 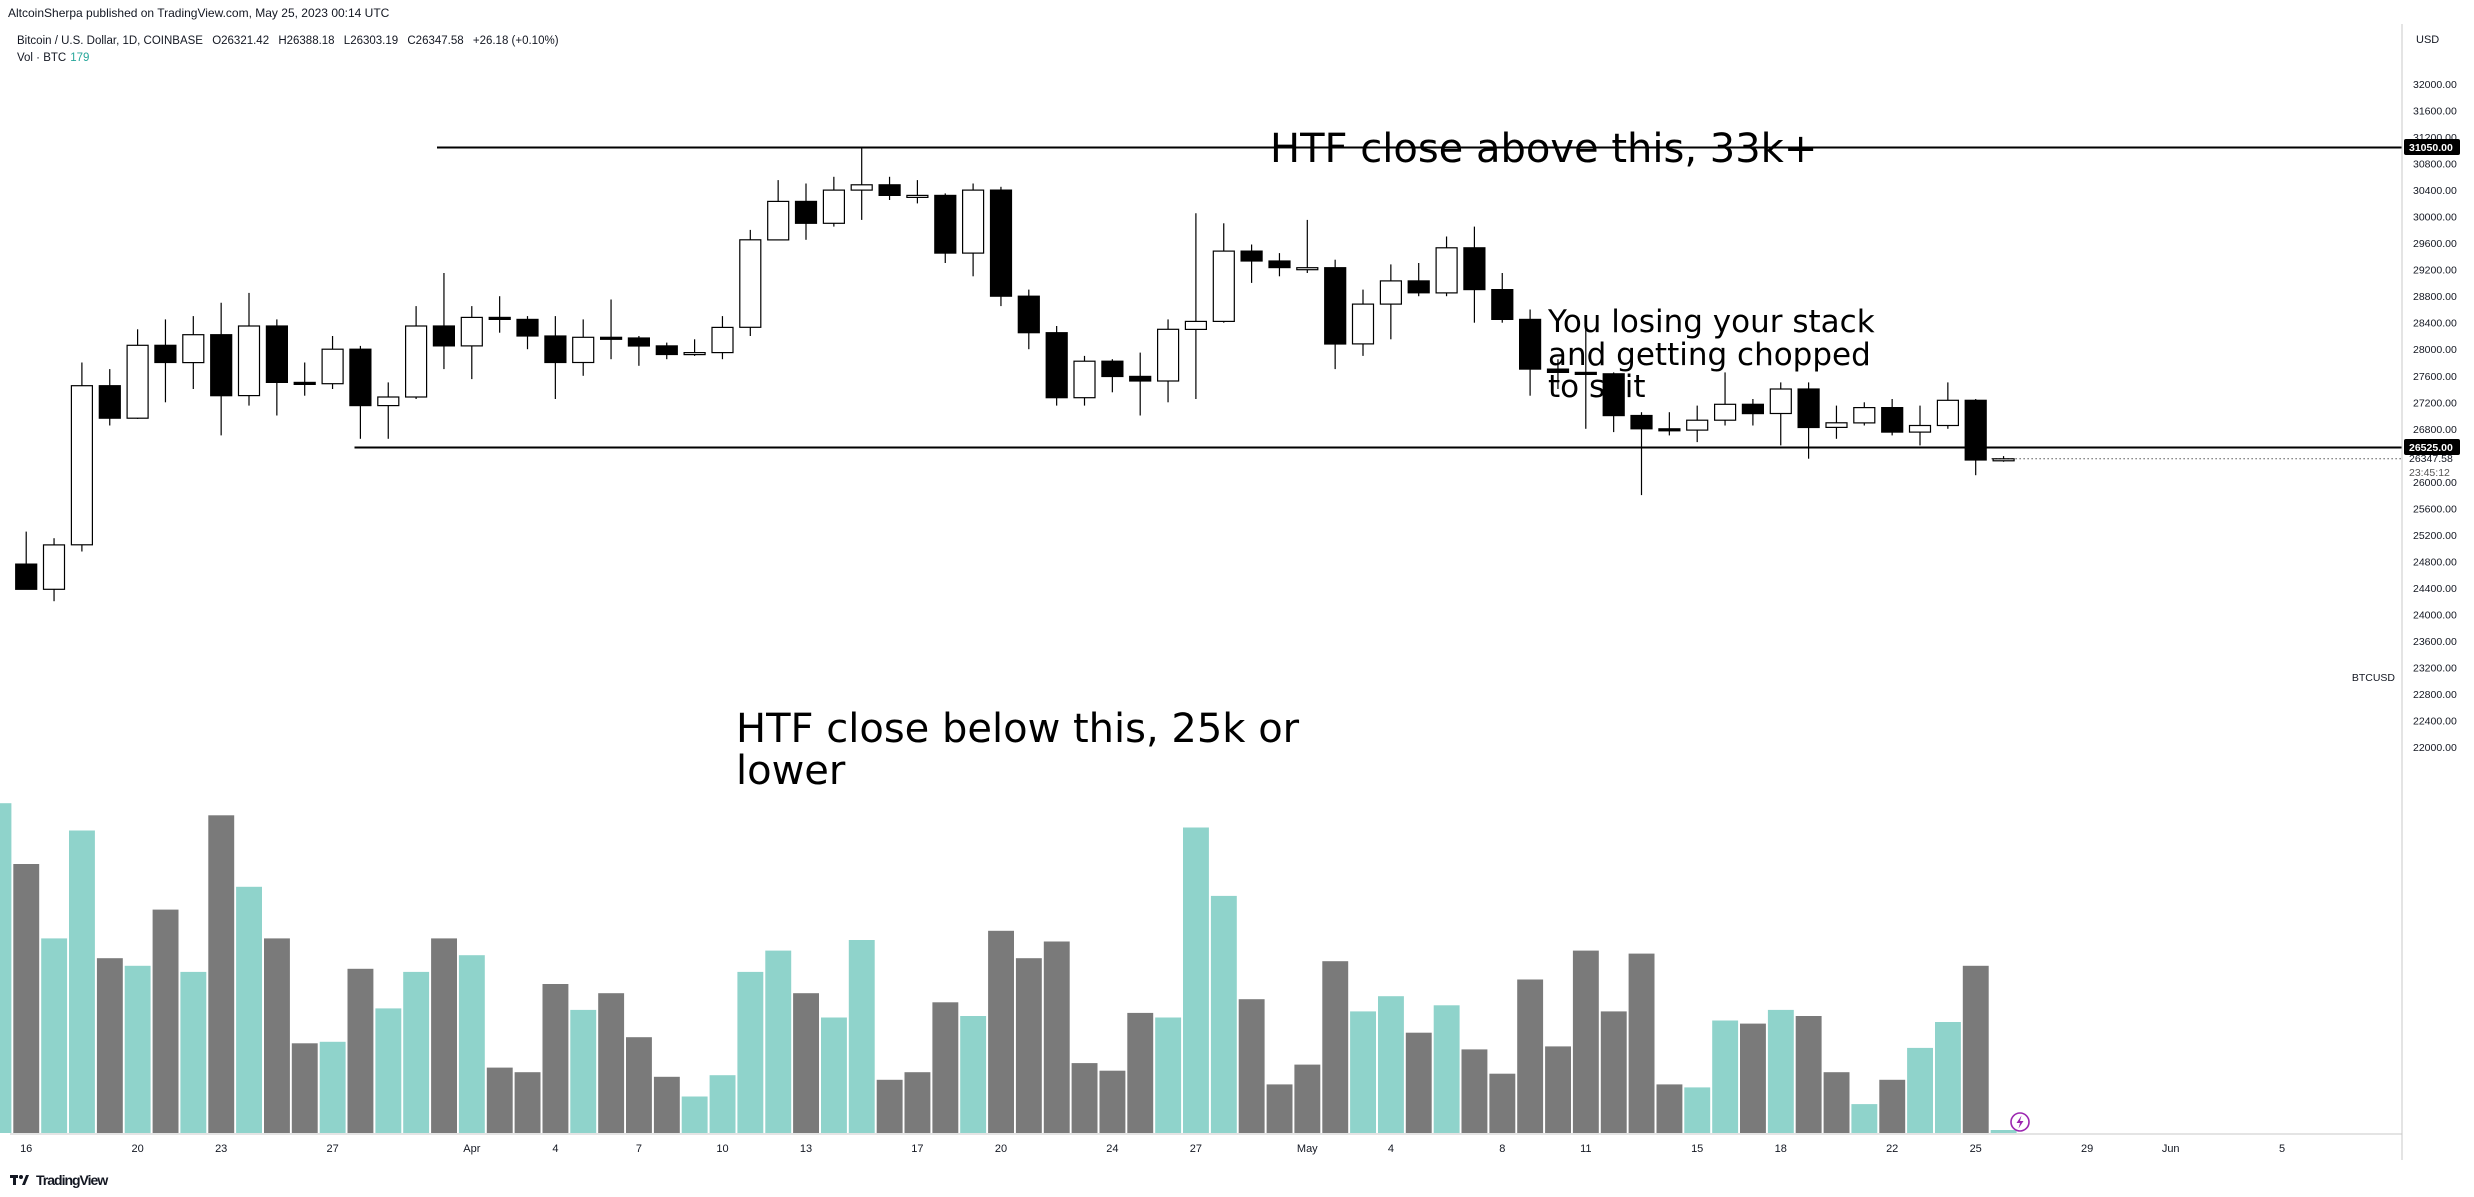 I want to click on countdown-label: 23:45:12, so click(x=2429, y=473).